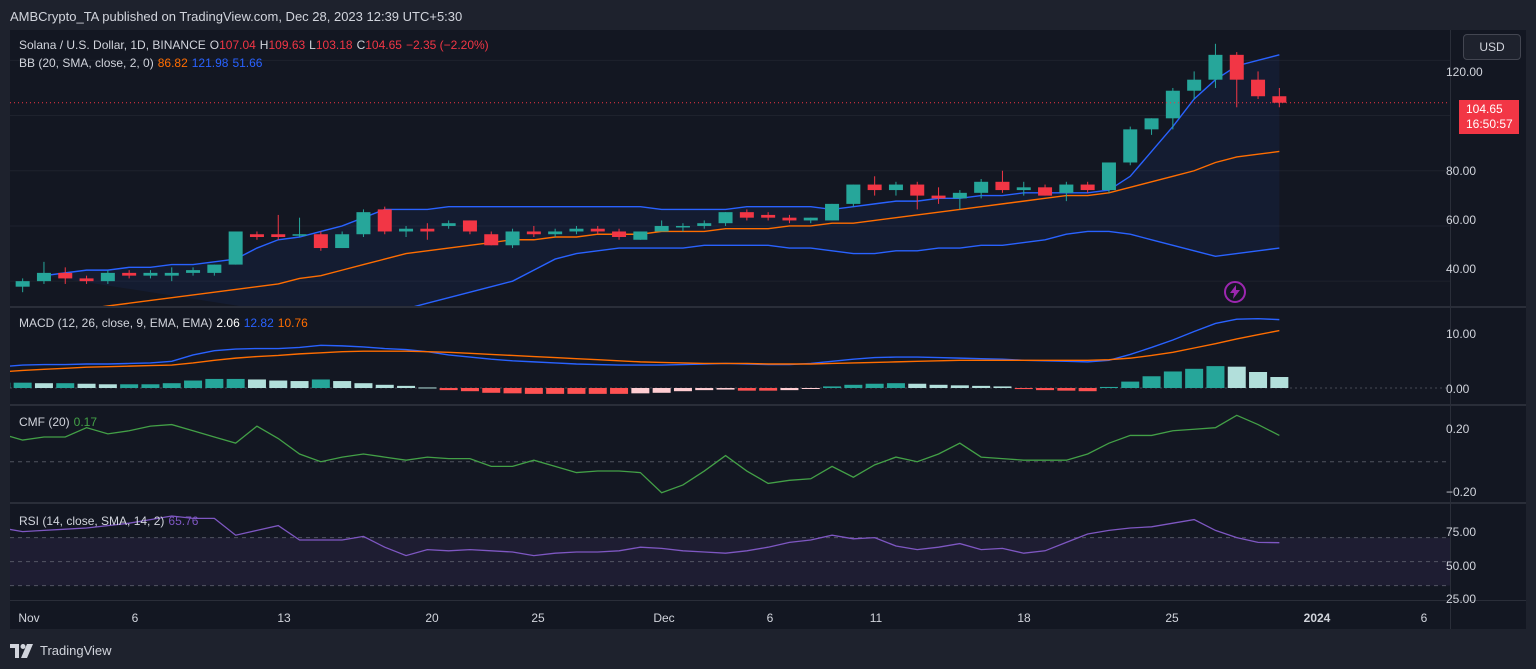 Image resolution: width=1536 pixels, height=669 pixels. I want to click on price-tick: 80.00, so click(1461, 171).